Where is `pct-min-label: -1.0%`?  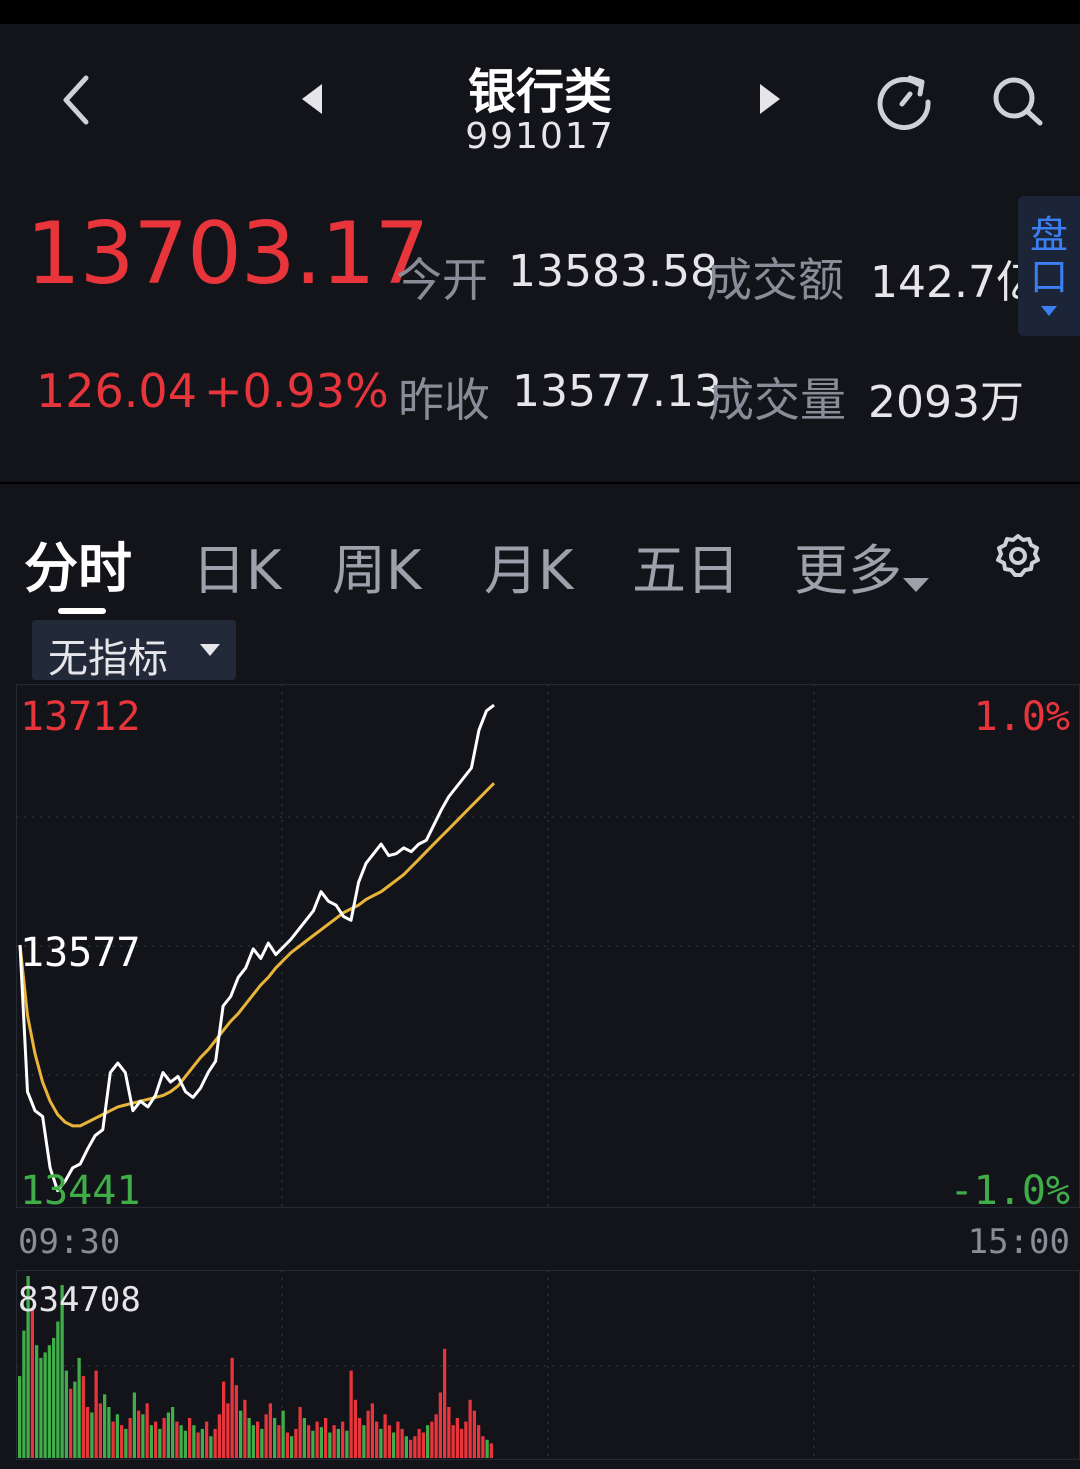 pct-min-label: -1.0% is located at coordinates (1009, 1191).